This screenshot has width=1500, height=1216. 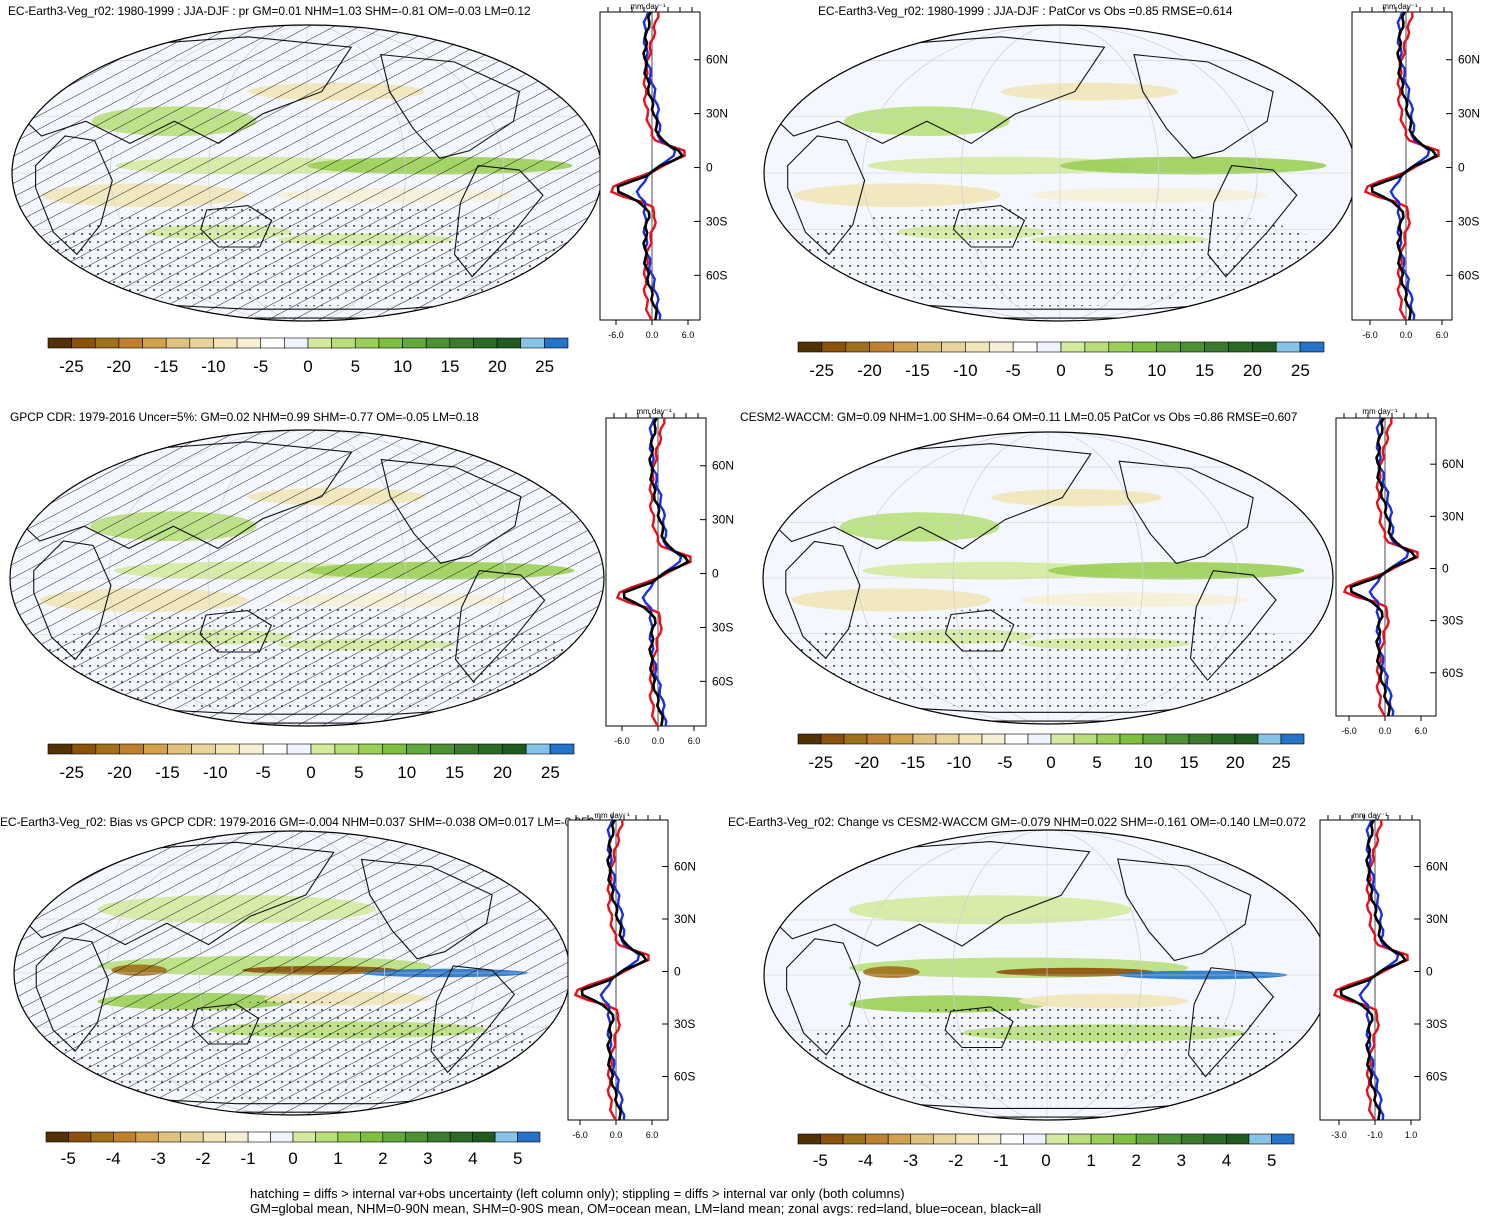 What do you see at coordinates (1370, 335) in the screenshot?
I see `x-tick-label: -6.0` at bounding box center [1370, 335].